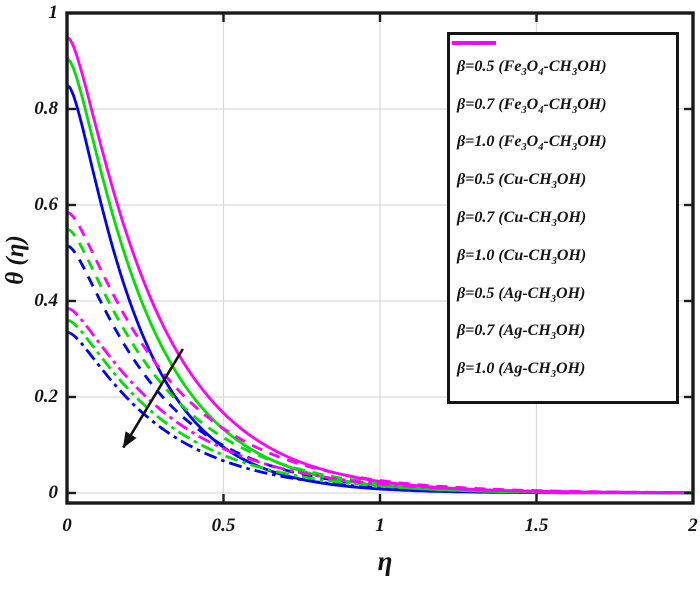  What do you see at coordinates (532, 105) in the screenshot?
I see `legend-item-label: β=0.7 (Fe3O4-CH3OH)` at bounding box center [532, 105].